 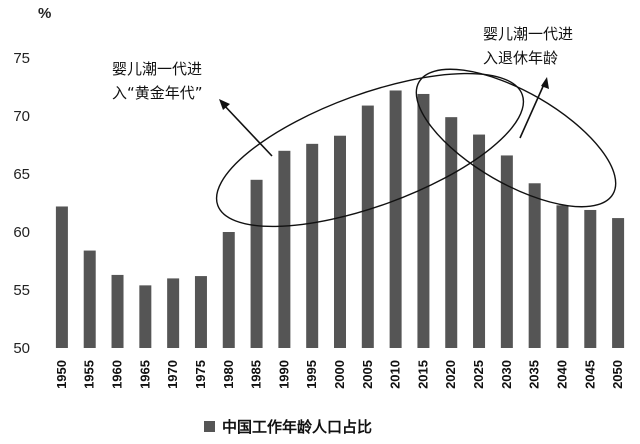 I want to click on legend: 中国工作年龄人口占比, so click(x=288, y=427).